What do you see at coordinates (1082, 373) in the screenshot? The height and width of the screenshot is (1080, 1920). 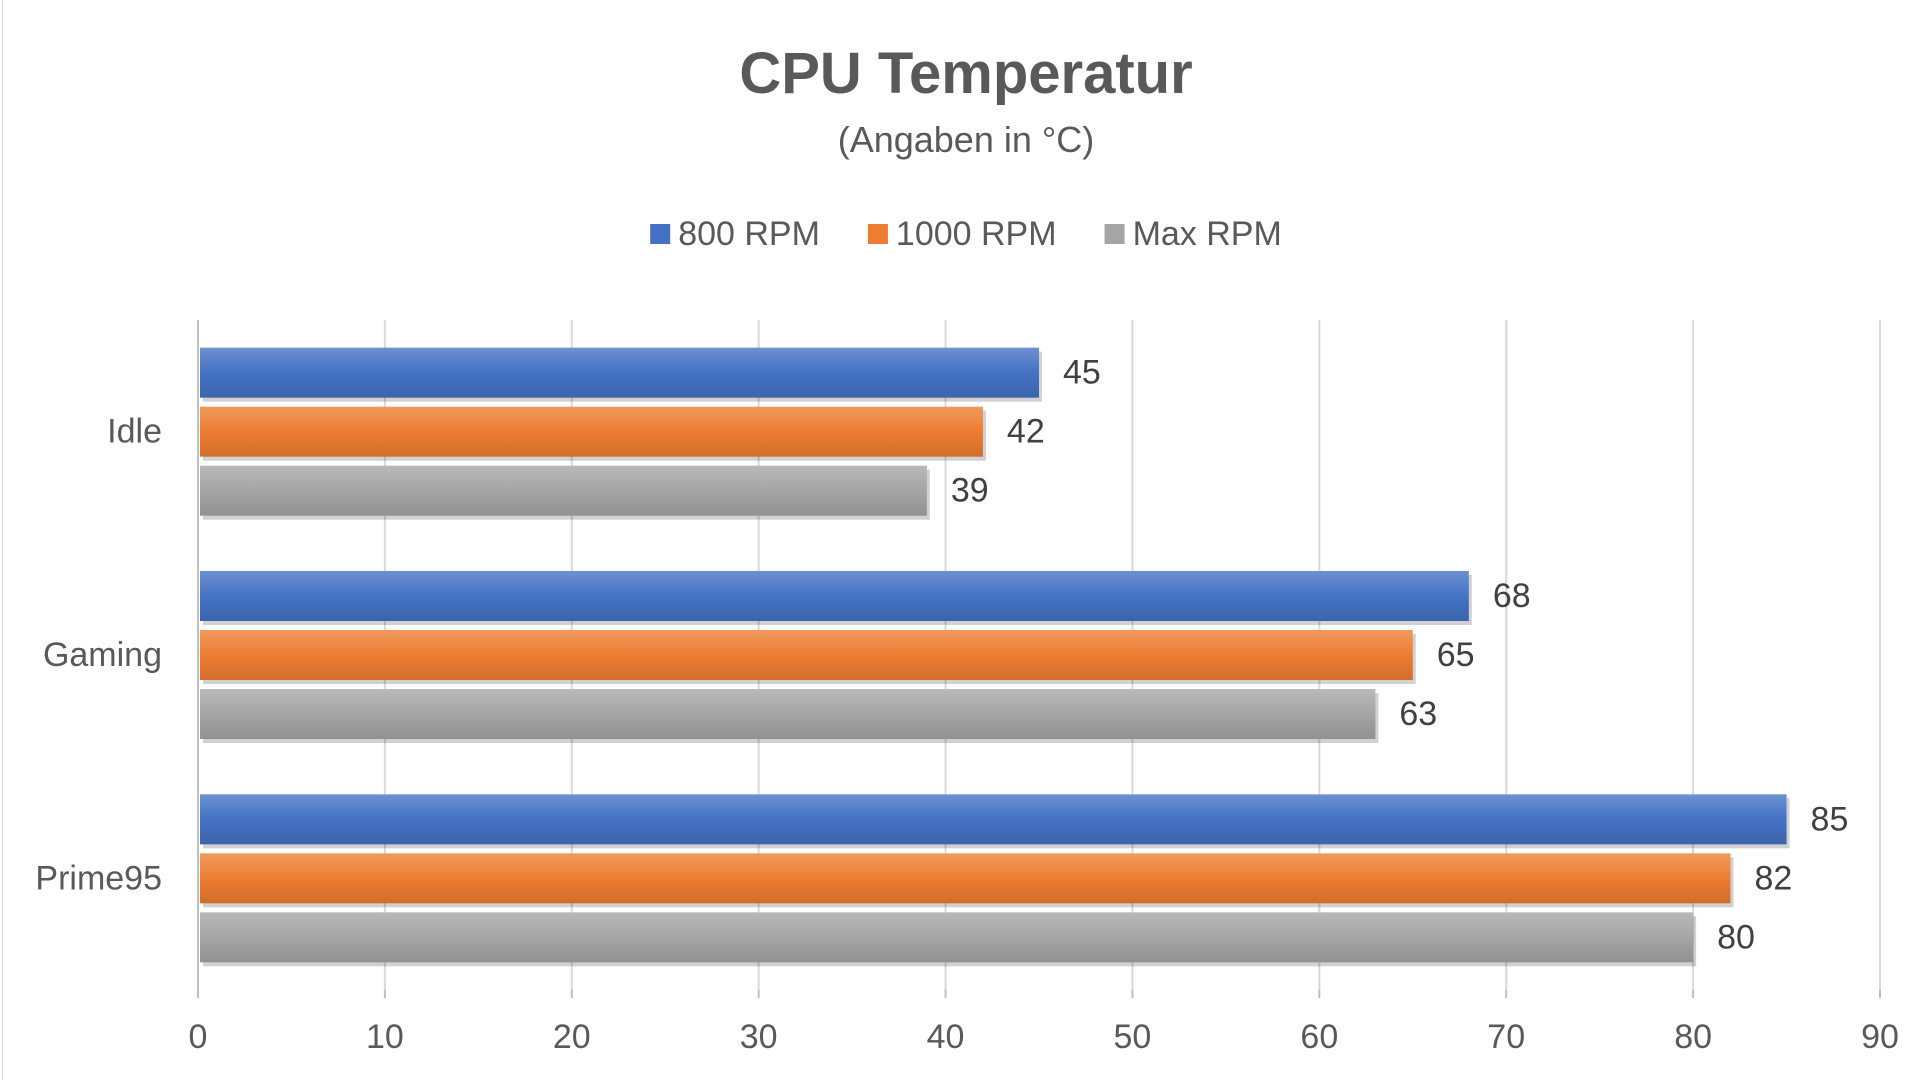 I see `data-label-idle-800-rpm: 45` at bounding box center [1082, 373].